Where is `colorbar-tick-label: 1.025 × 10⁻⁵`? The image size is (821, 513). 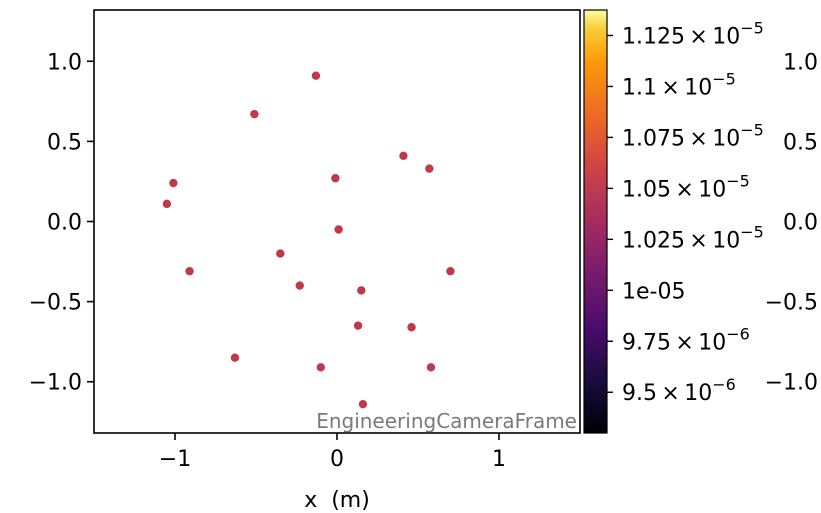 colorbar-tick-label: 1.025 × 10⁻⁵ is located at coordinates (693, 237).